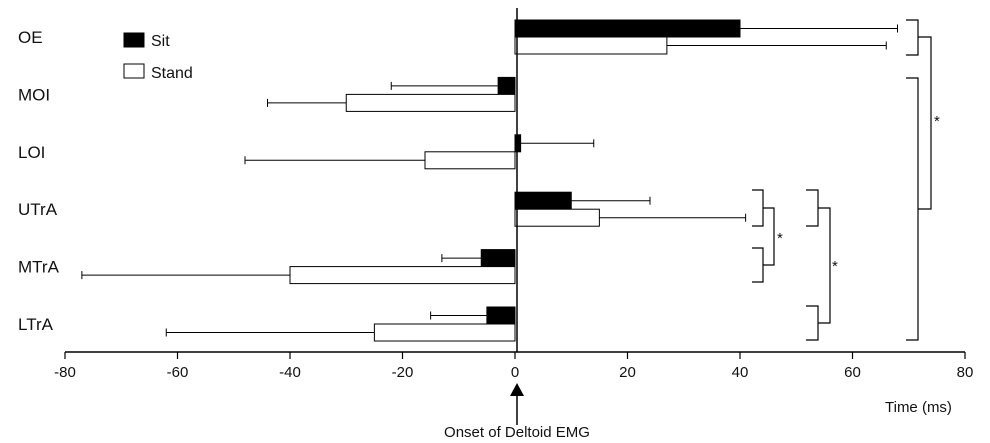 This screenshot has height=443, width=990. Describe the element at coordinates (824, 265) in the screenshot. I see `bracket-utra-ltra` at that location.